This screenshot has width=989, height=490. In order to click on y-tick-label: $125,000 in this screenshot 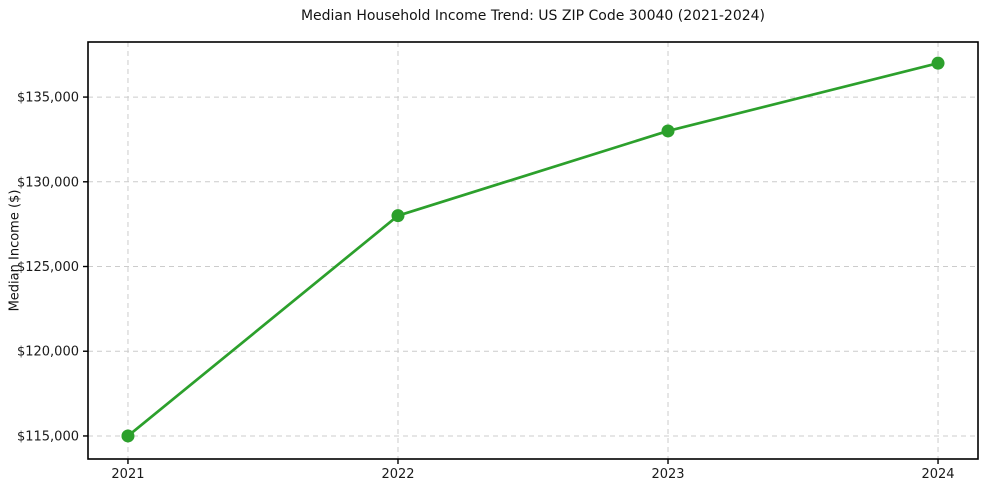, I will do `click(48, 267)`.